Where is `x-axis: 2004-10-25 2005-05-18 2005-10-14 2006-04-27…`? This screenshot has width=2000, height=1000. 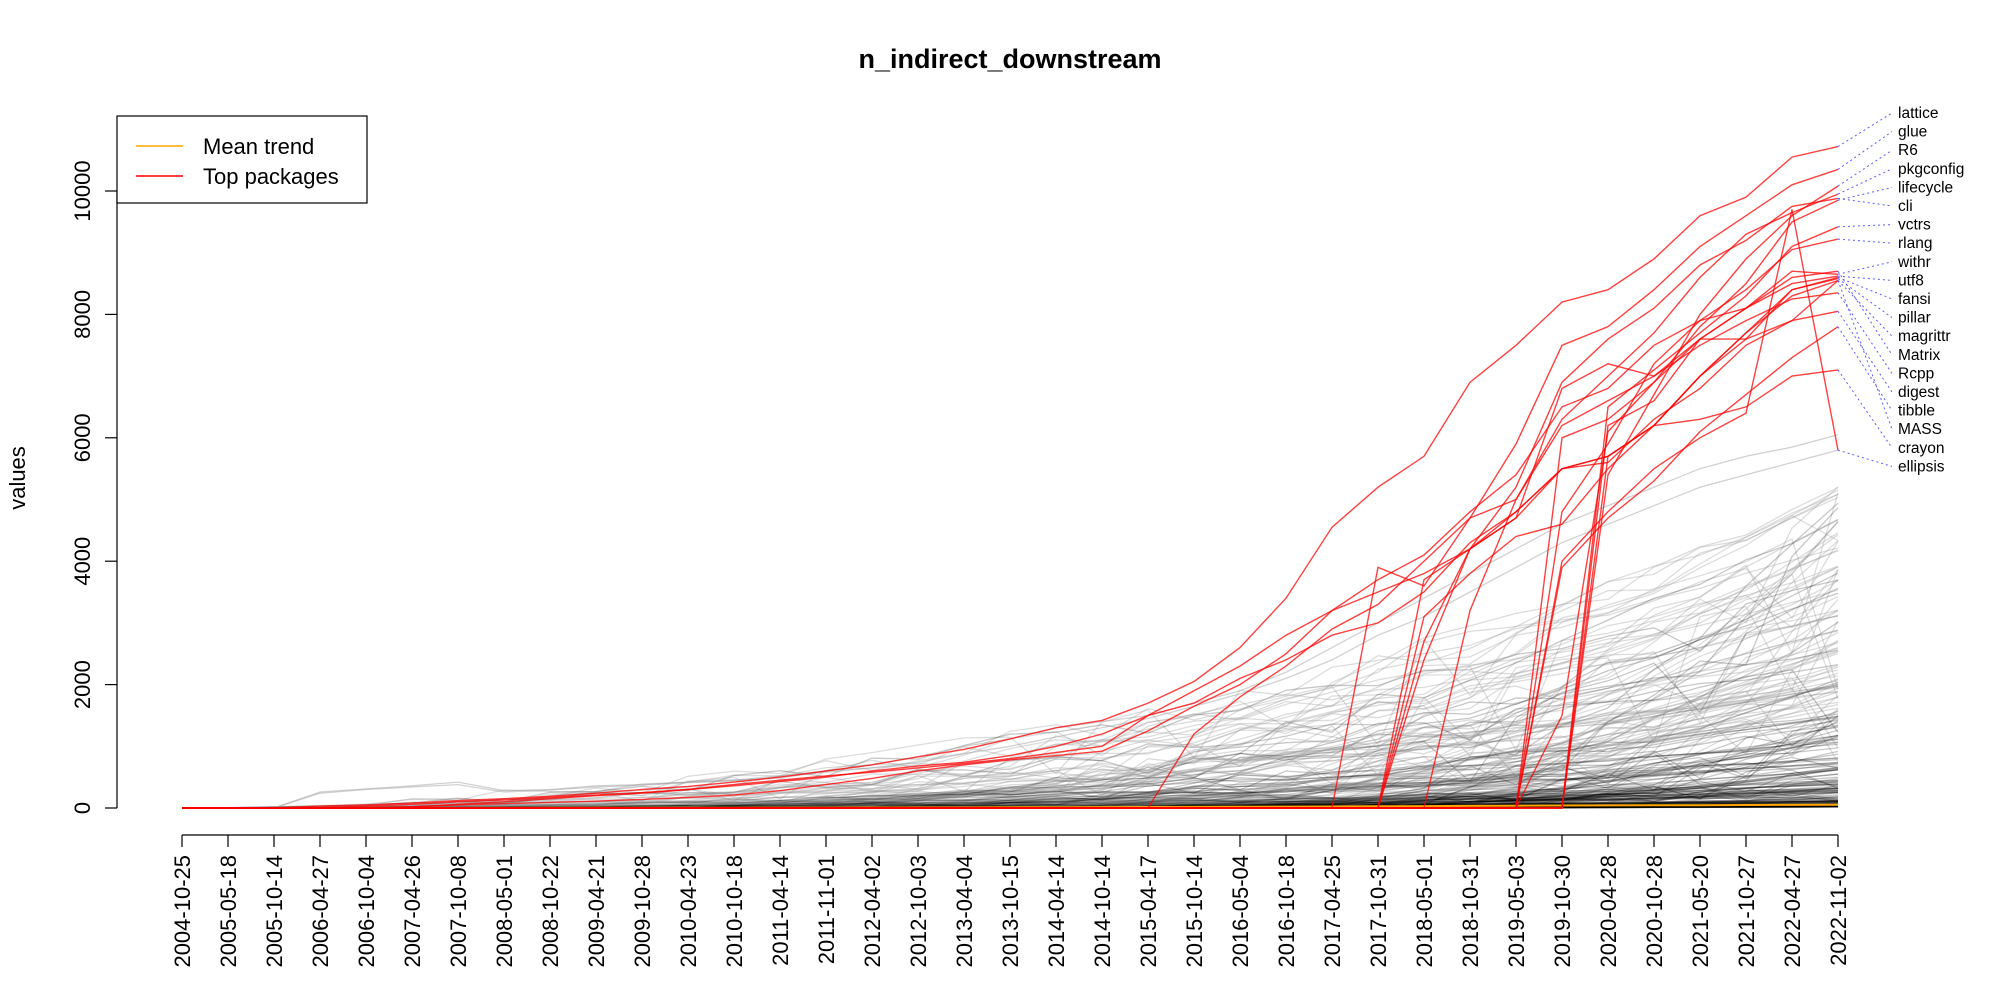 x-axis: 2004-10-25 2005-05-18 2005-10-14 2006-04-27… is located at coordinates (1010, 901).